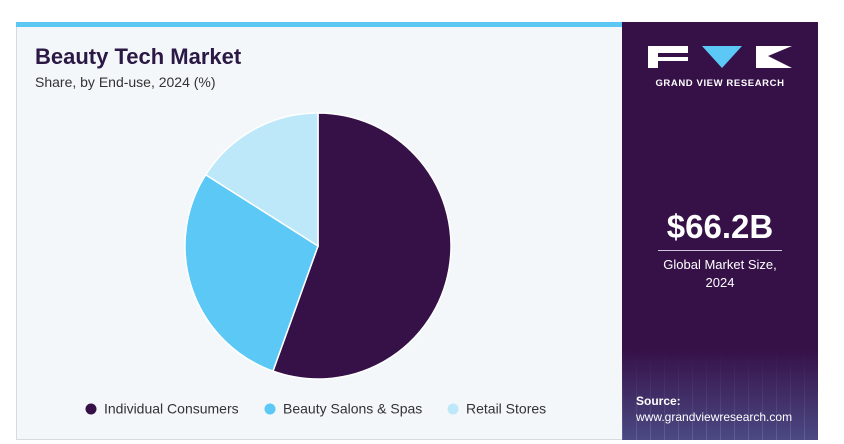  I want to click on market-size: $66.2B, so click(720, 226).